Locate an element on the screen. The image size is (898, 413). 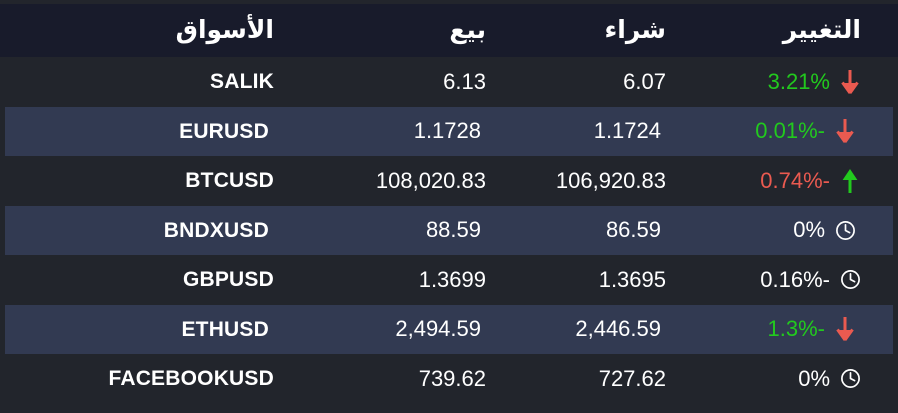
cell-buy: 106,920.83 is located at coordinates (576, 181).